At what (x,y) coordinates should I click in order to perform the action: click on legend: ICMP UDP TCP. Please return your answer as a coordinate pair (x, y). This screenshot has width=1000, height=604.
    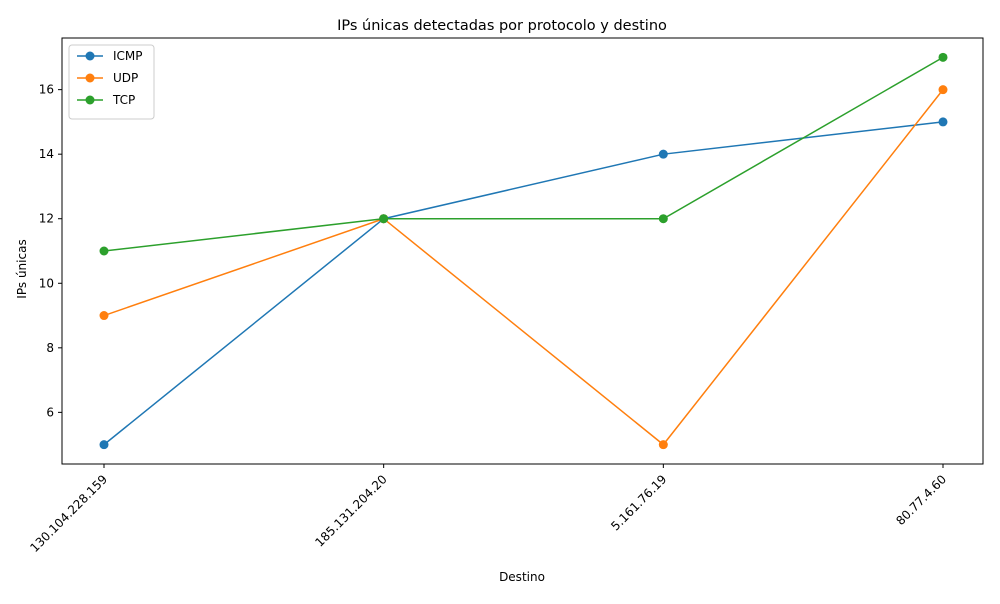
    Looking at the image, I should click on (111, 82).